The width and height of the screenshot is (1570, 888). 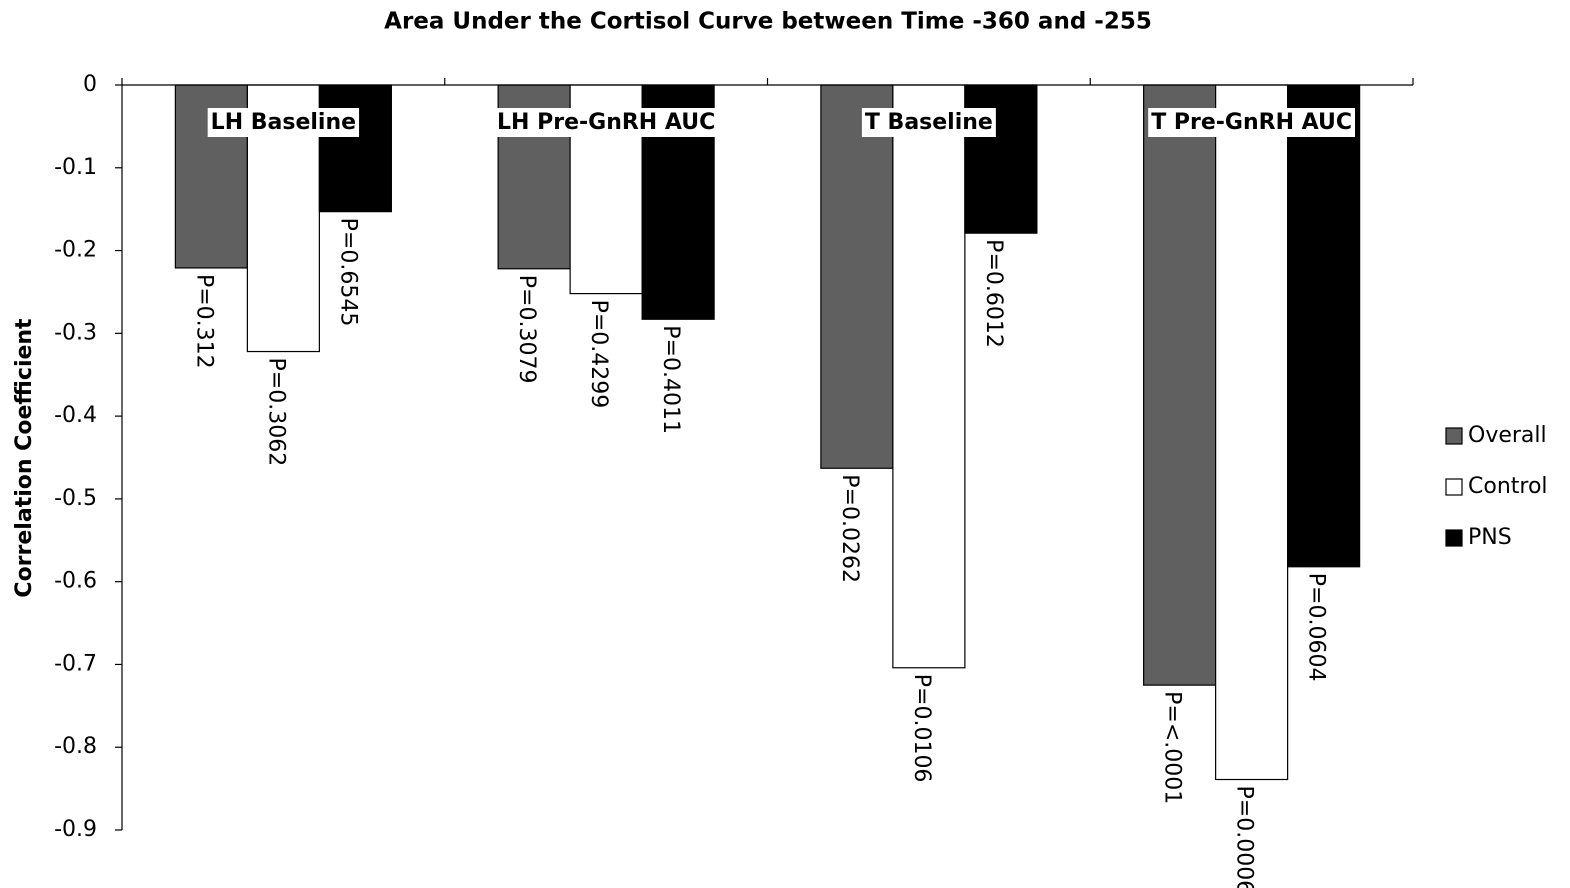 What do you see at coordinates (75, 415) in the screenshot?
I see `y-tick-label: -0.4` at bounding box center [75, 415].